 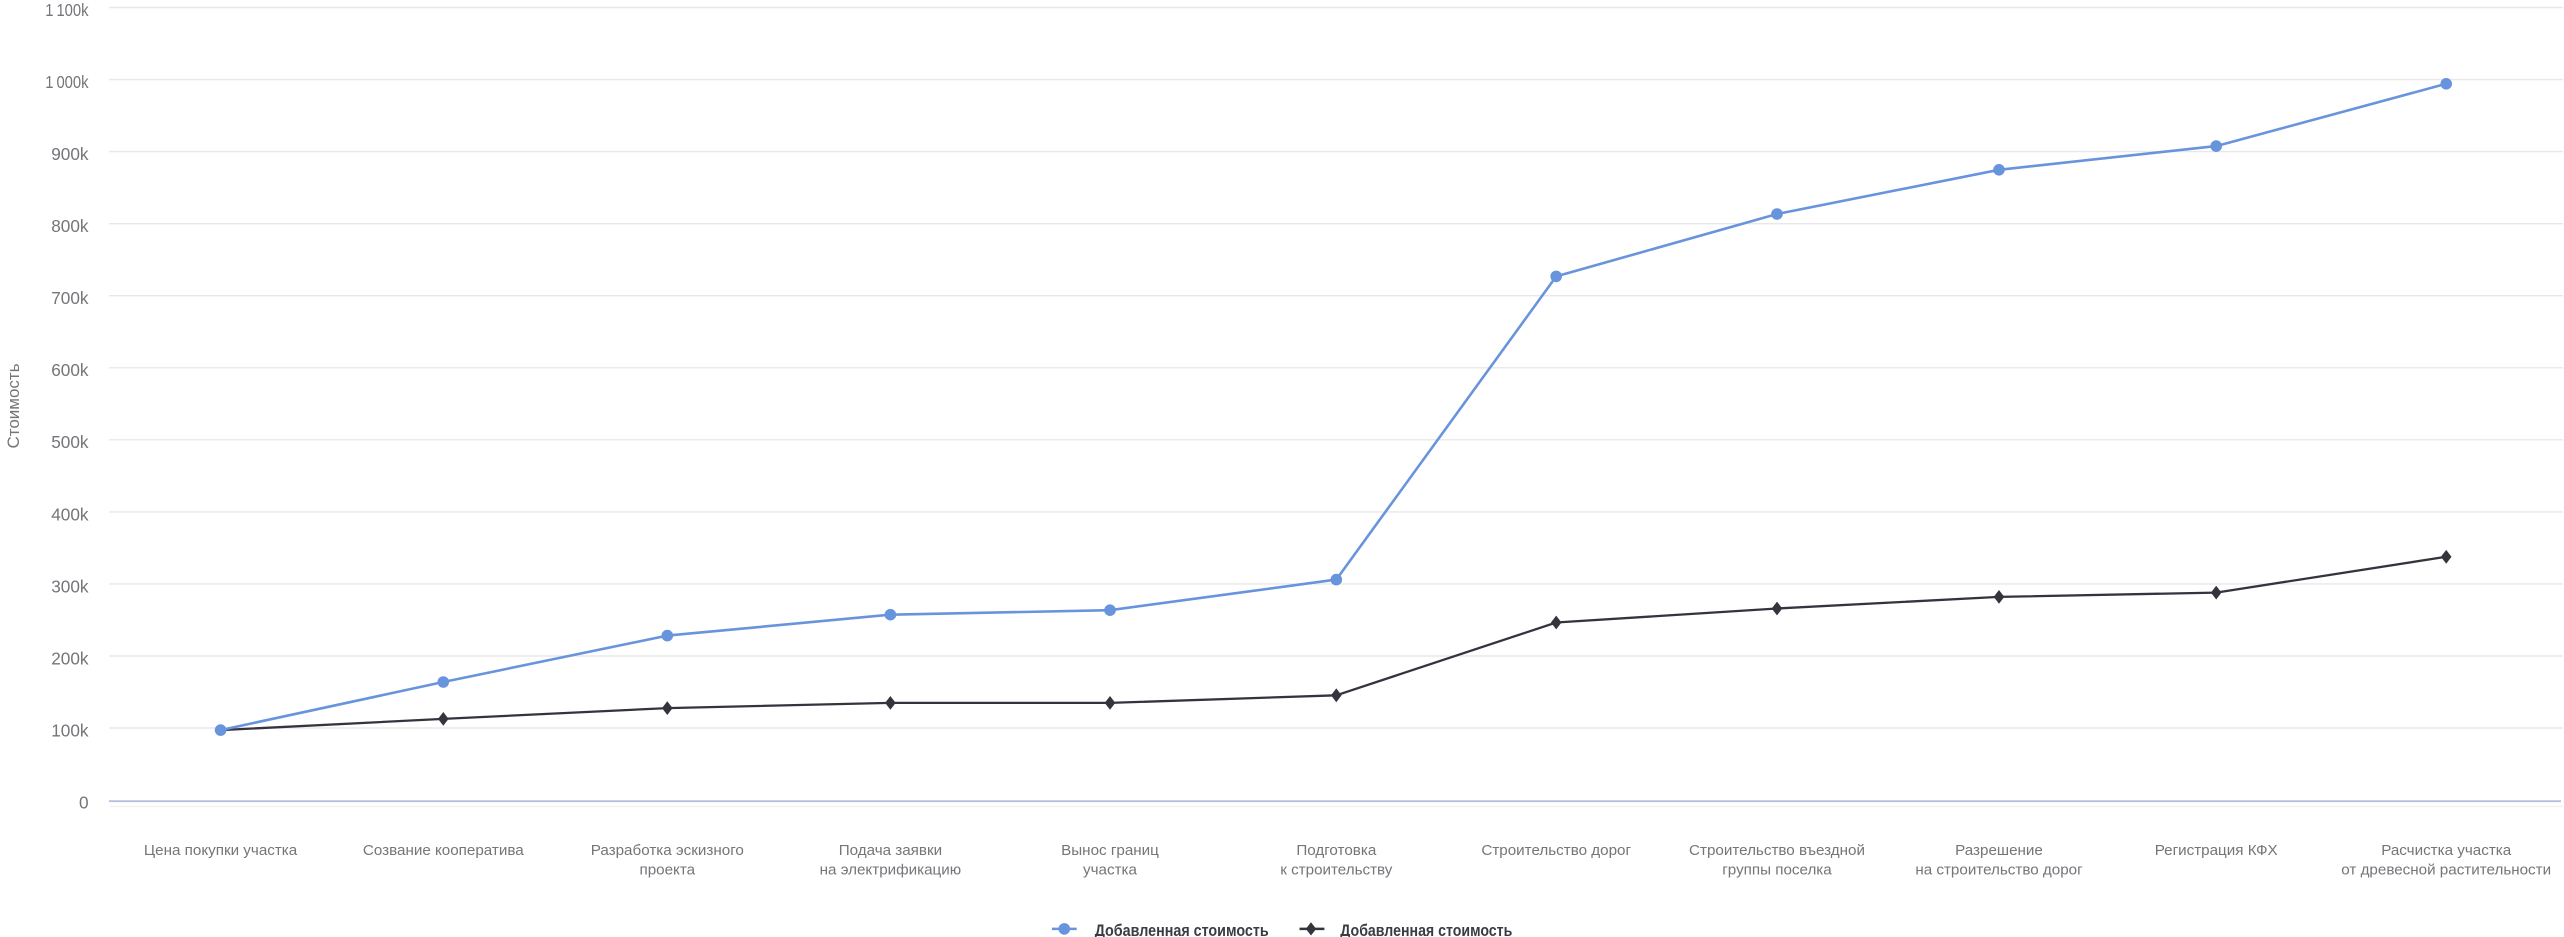 I want to click on svg-text: Строительство дорог, so click(x=1556, y=850).